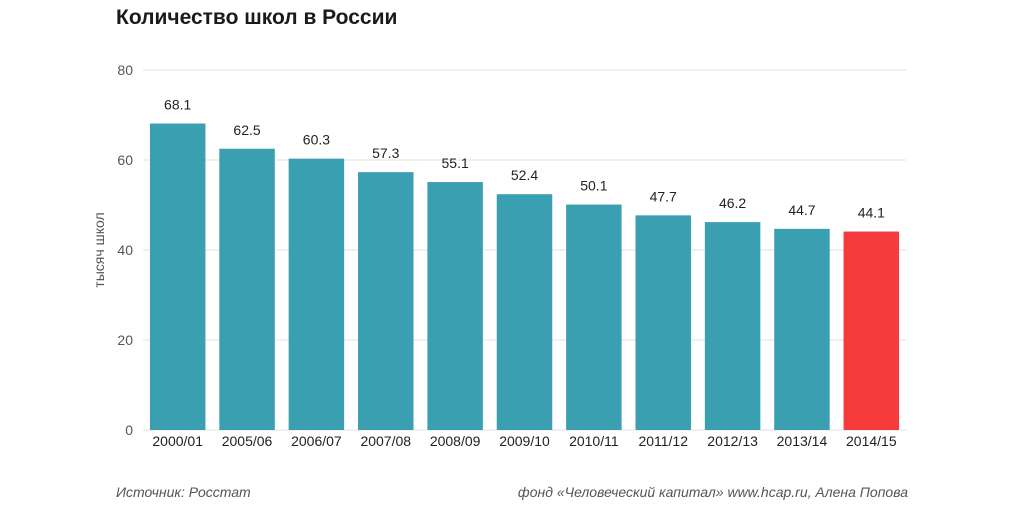  Describe the element at coordinates (316, 140) in the screenshot. I see `data-label: 60.3` at that location.